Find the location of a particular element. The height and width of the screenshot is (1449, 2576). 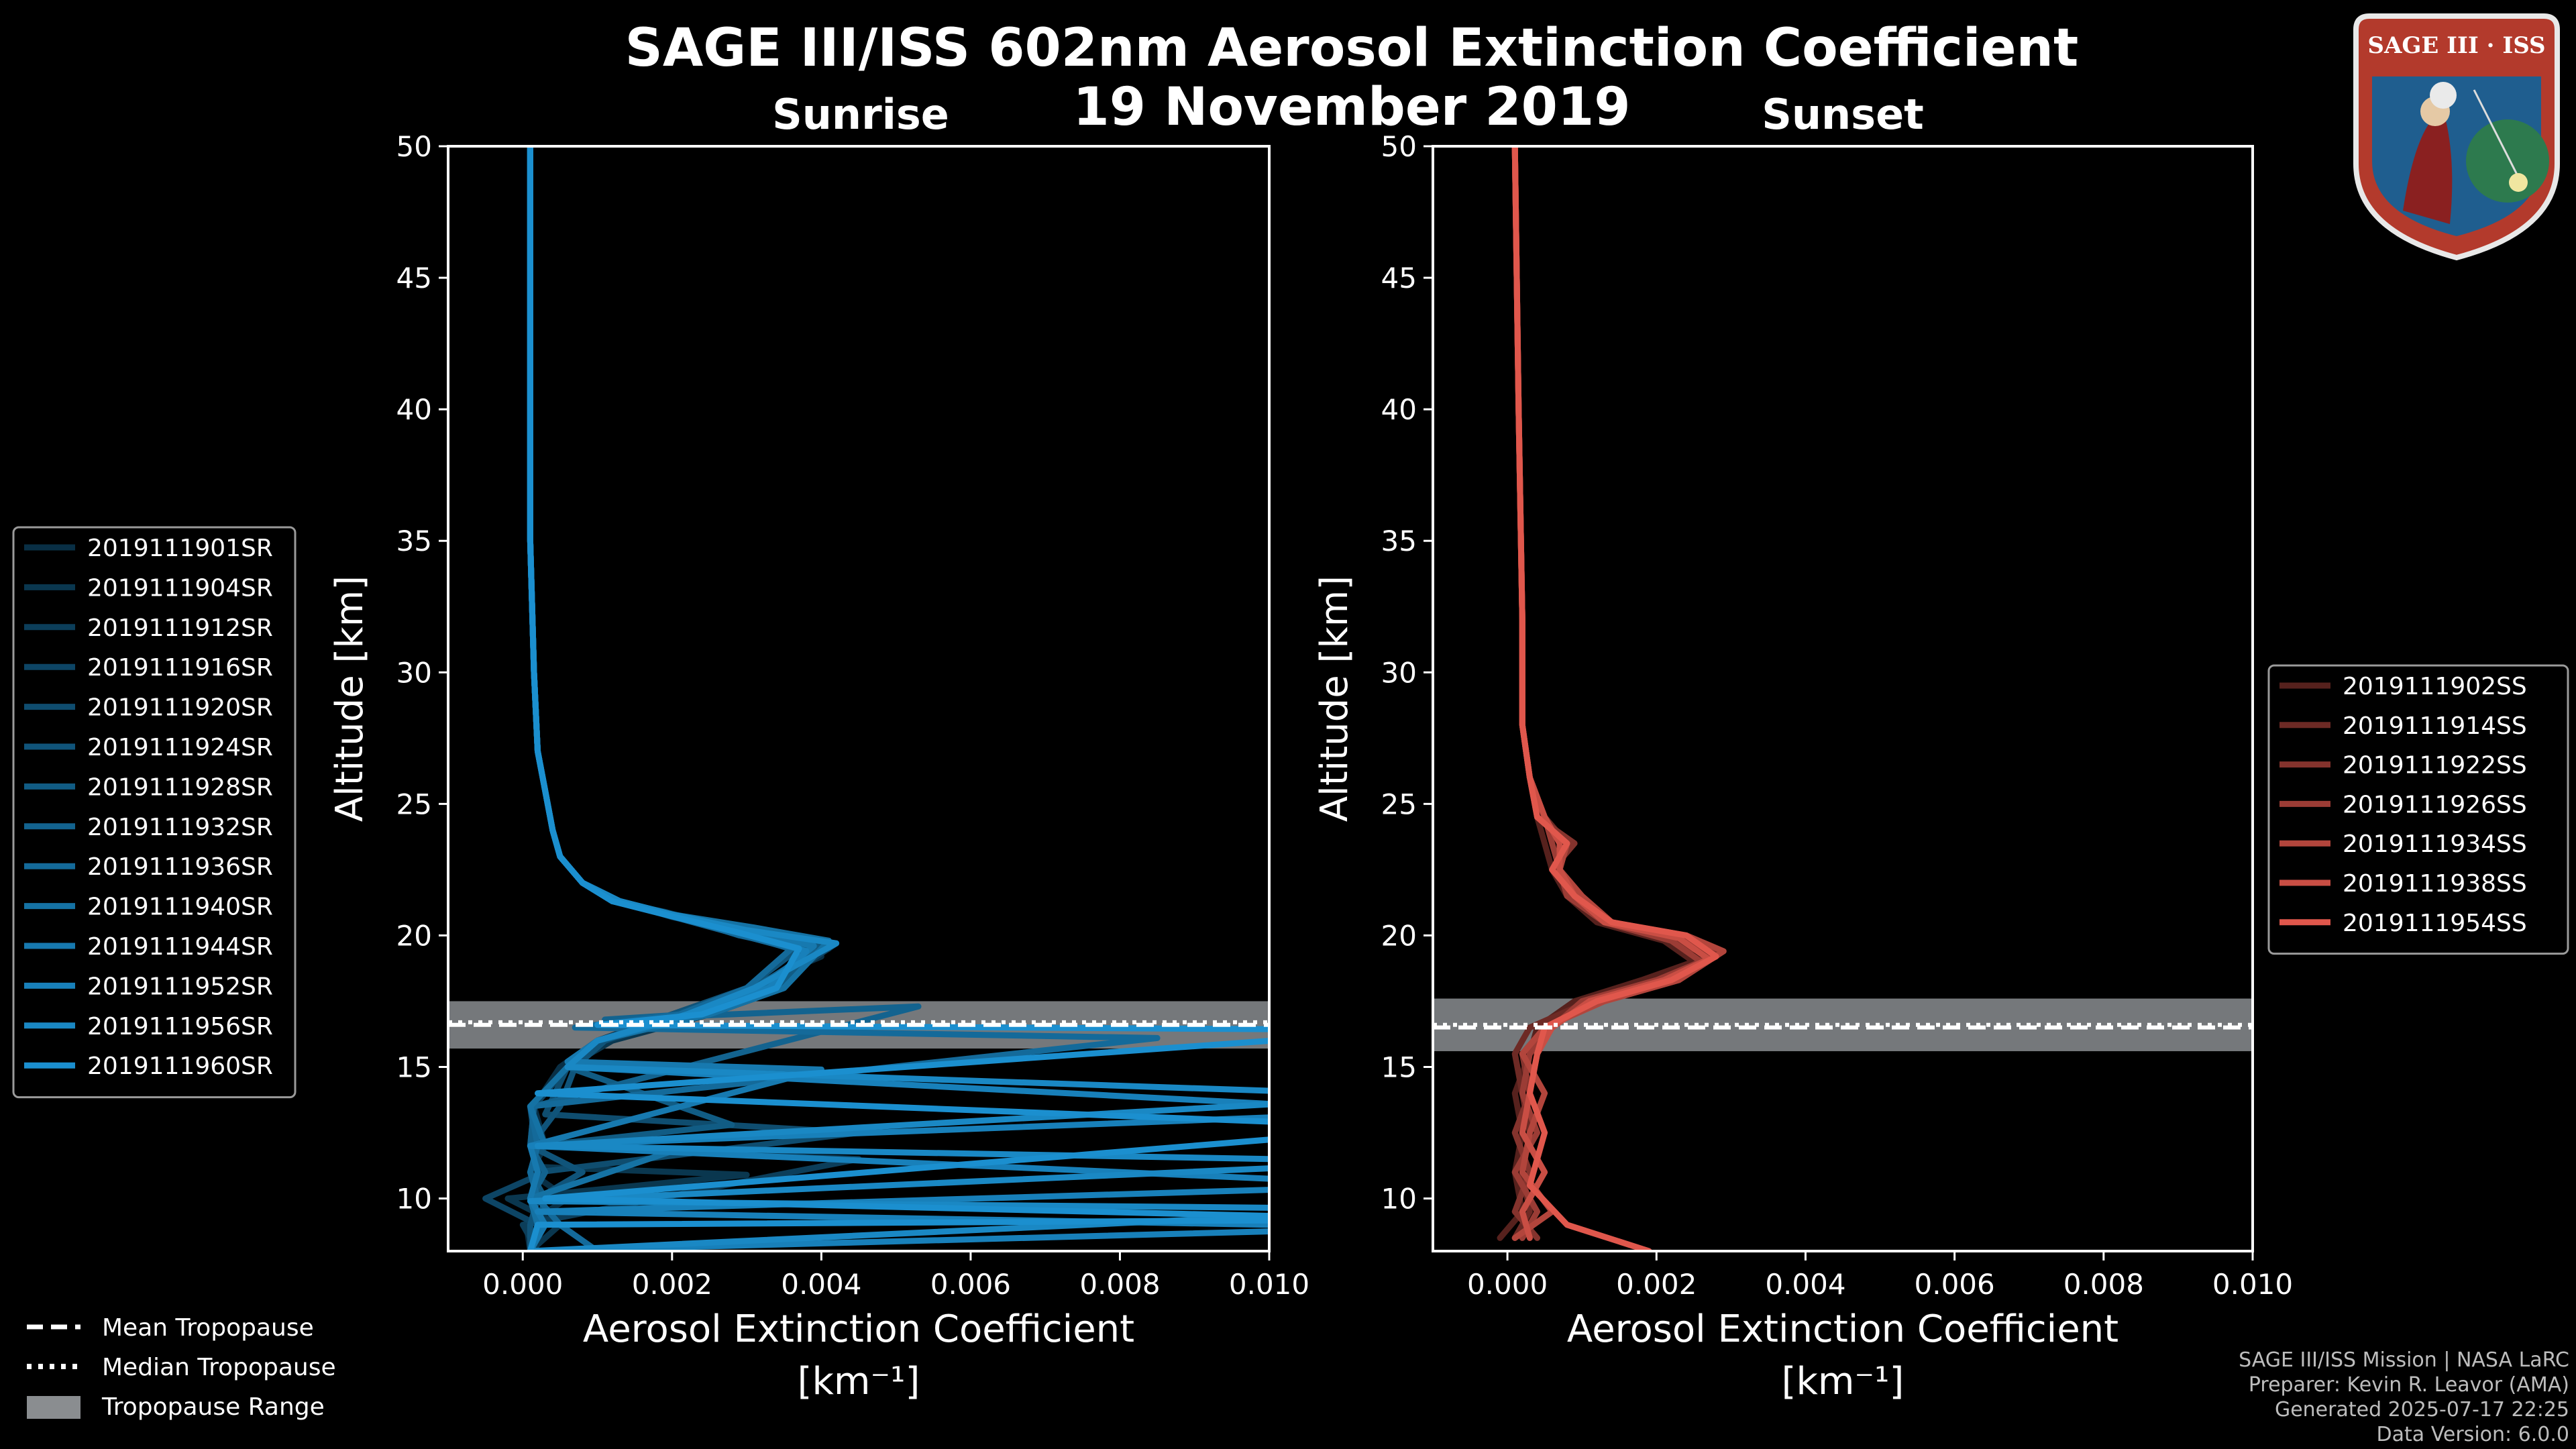

sunset-ytick-label: 40 is located at coordinates (1399, 409).